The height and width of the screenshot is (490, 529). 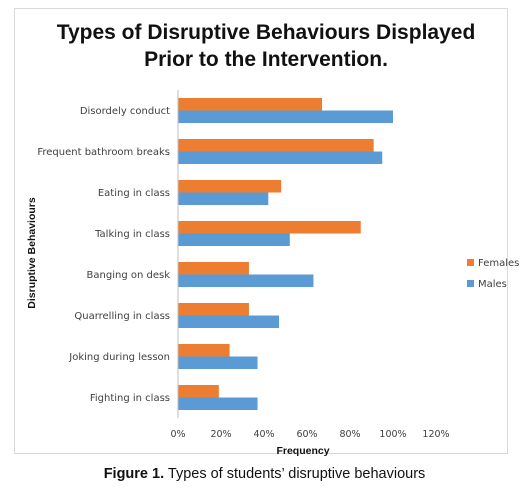 What do you see at coordinates (492, 284) in the screenshot?
I see `legend-label-males: Males` at bounding box center [492, 284].